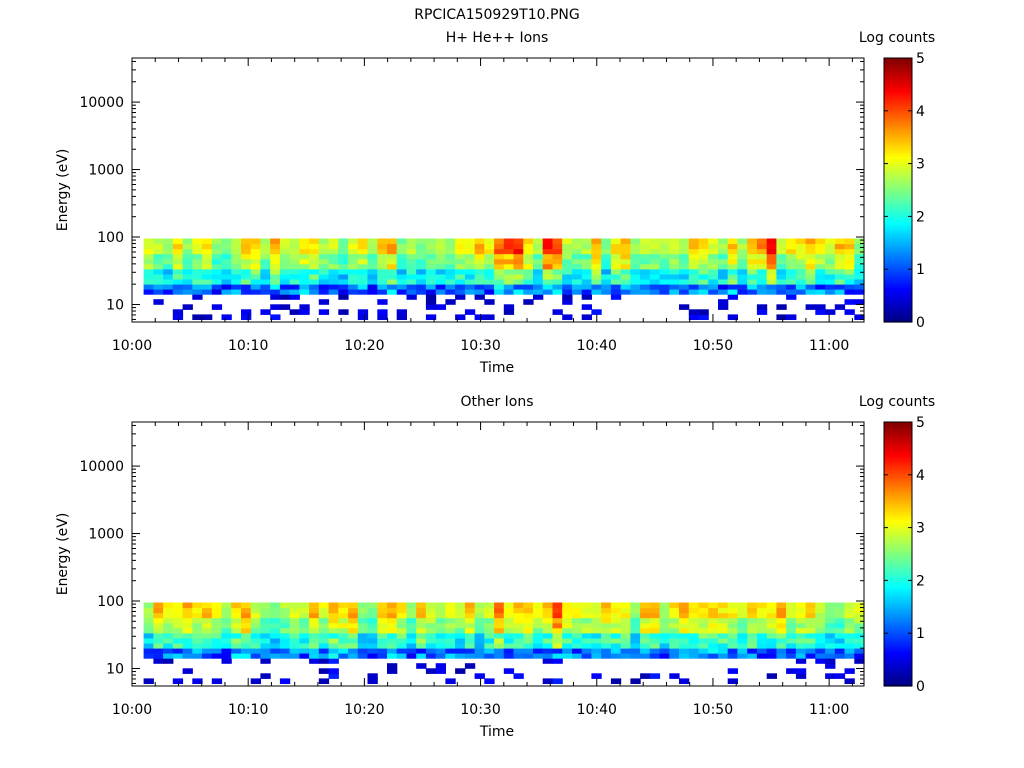  What do you see at coordinates (920, 476) in the screenshot?
I see `colorbar-tick-label: 4` at bounding box center [920, 476].